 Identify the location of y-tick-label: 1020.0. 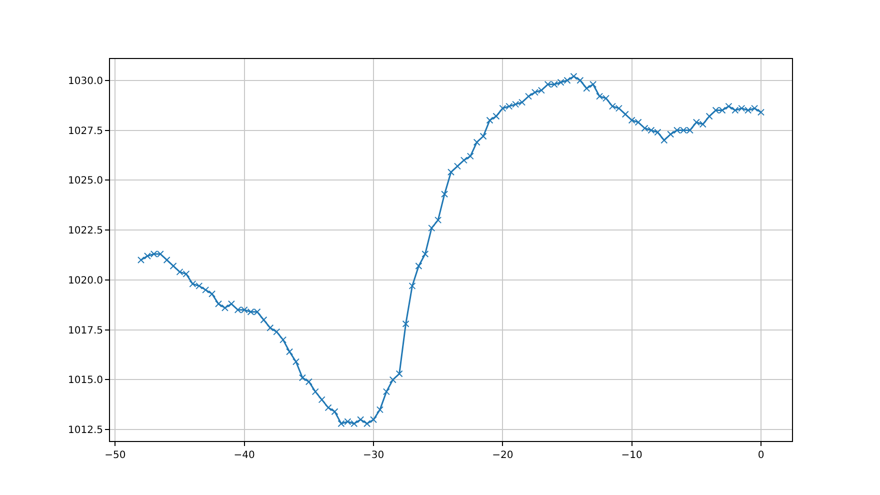
(85, 280).